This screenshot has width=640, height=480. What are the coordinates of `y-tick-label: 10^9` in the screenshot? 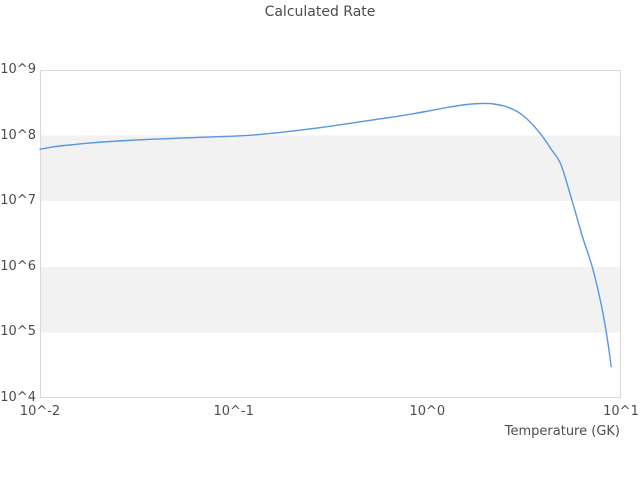 It's located at (18, 69).